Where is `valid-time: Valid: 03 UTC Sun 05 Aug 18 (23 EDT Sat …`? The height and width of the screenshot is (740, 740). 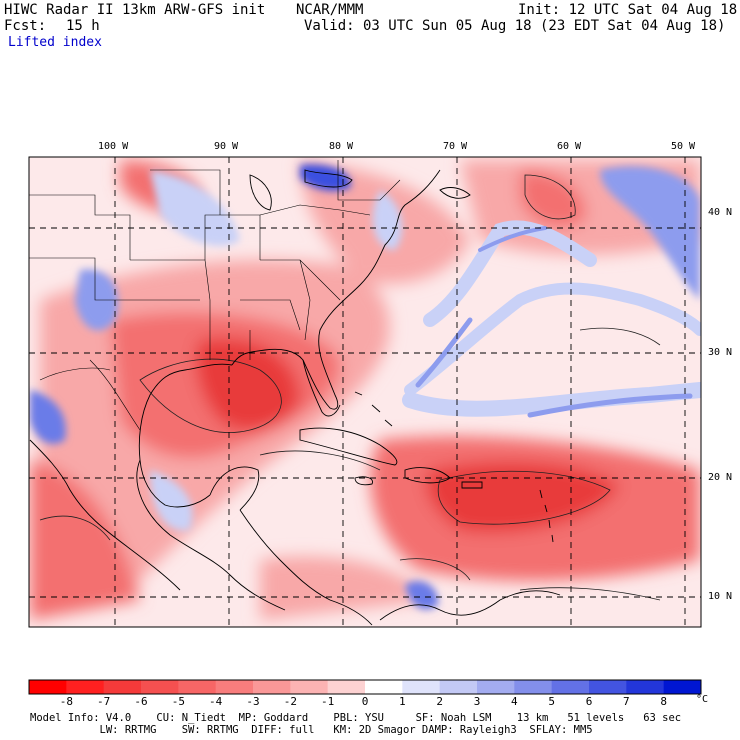
valid-time: Valid: 03 UTC Sun 05 Aug 18 (23 EDT Sat … is located at coordinates (515, 26).